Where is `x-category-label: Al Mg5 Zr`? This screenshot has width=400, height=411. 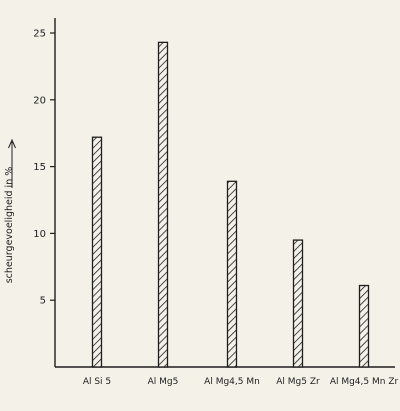
x-category-label: Al Mg5 Zr is located at coordinates (298, 382).